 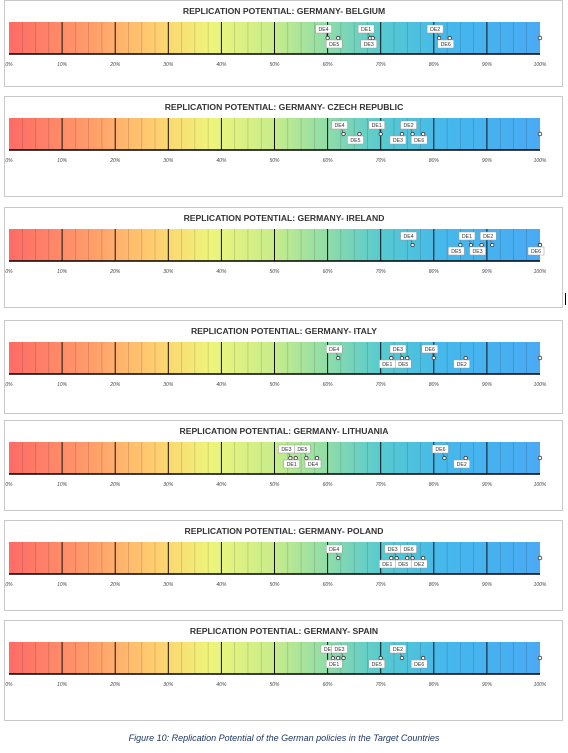 What do you see at coordinates (565, 299) in the screenshot?
I see `page-edge-mark` at bounding box center [565, 299].